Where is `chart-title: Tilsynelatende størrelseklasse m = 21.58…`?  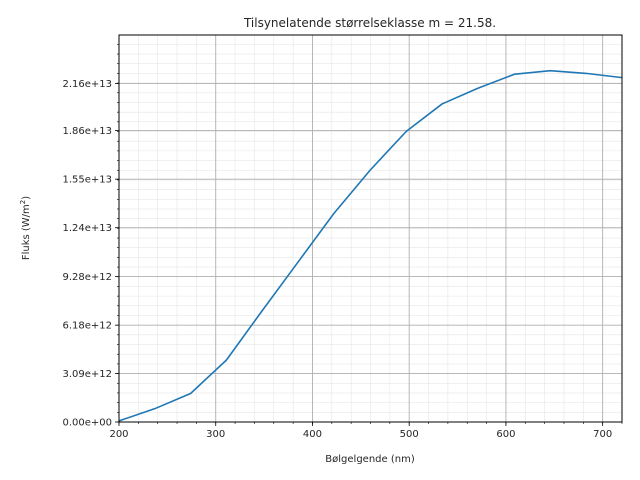
chart-title: Tilsynelatende størrelseklasse m = 21.58… is located at coordinates (369, 23).